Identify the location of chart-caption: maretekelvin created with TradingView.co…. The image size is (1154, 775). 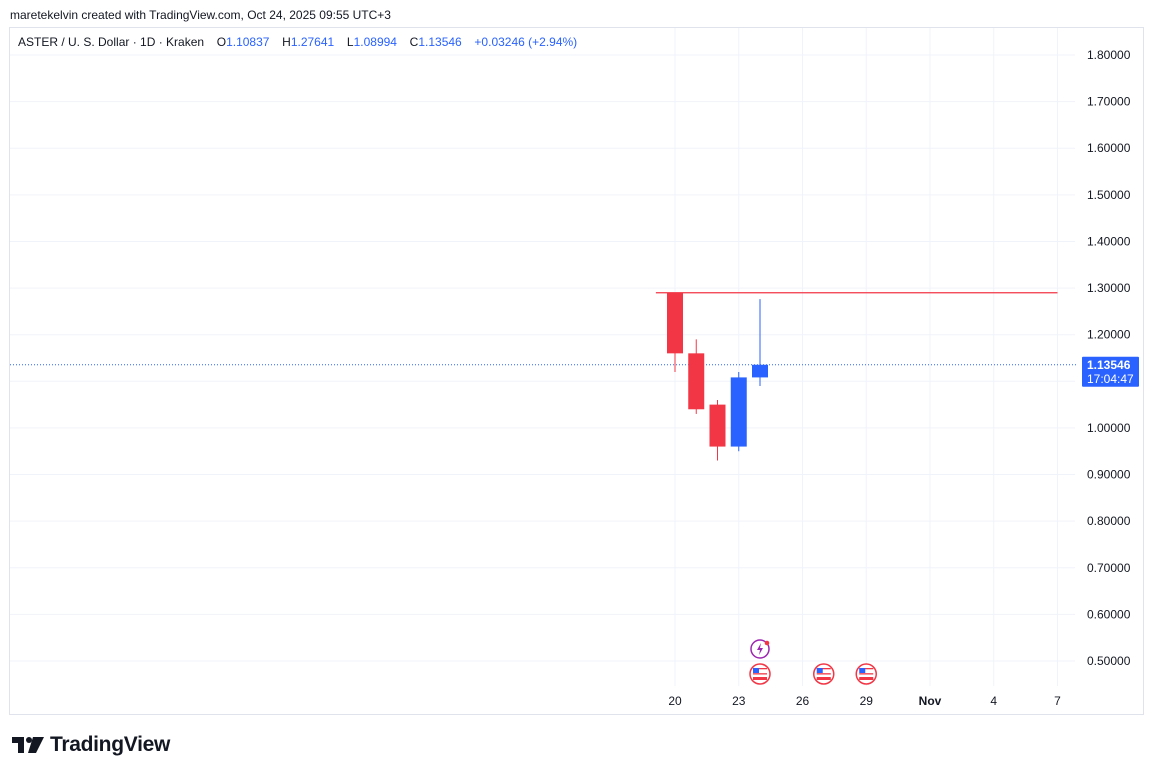
(200, 15).